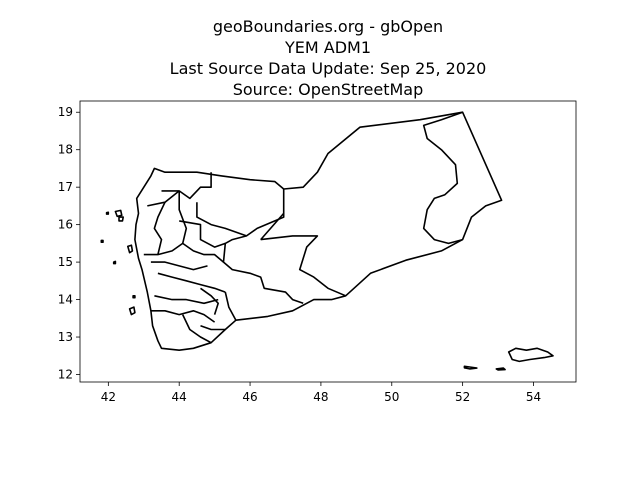  What do you see at coordinates (470, 367) in the screenshot?
I see `boundary-island-abd-al-kuri` at bounding box center [470, 367].